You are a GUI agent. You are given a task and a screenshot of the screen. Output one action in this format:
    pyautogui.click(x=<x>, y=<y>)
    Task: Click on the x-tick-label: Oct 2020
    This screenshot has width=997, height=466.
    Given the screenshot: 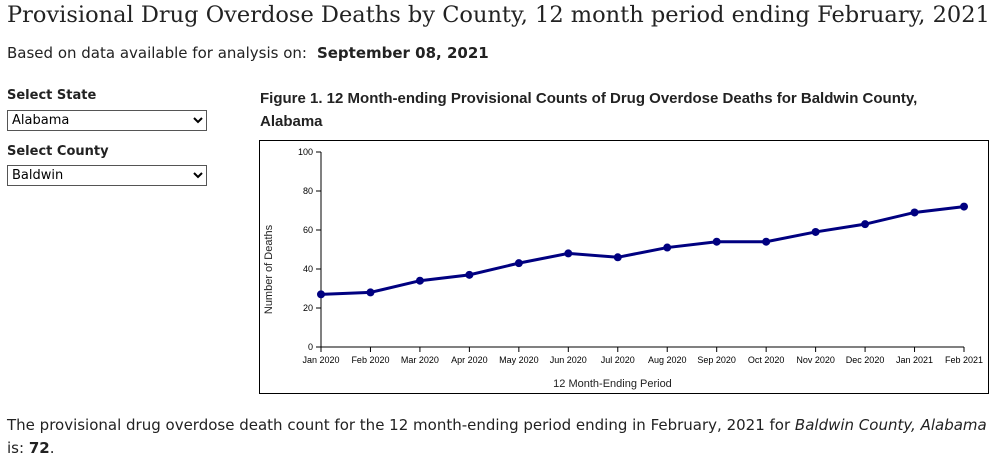 What is the action you would take?
    pyautogui.click(x=766, y=360)
    